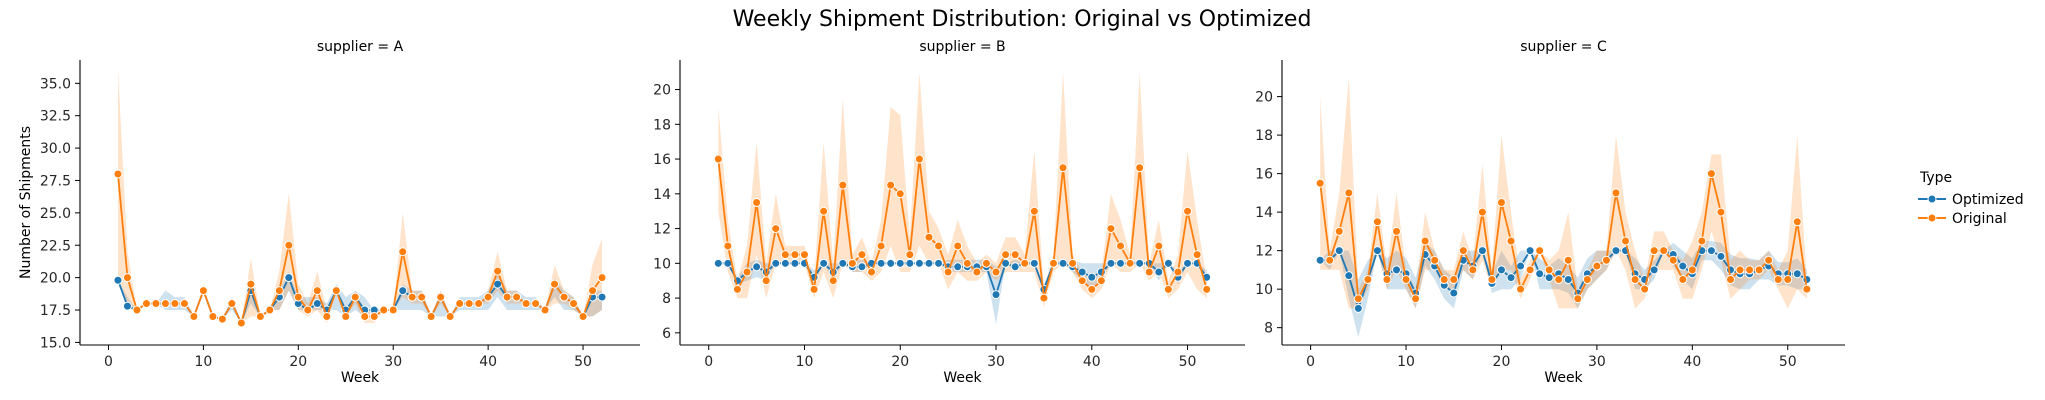 The image size is (2045, 400). Describe the element at coordinates (26, 202) in the screenshot. I see `y-axis-label: Number of Shipments` at that location.